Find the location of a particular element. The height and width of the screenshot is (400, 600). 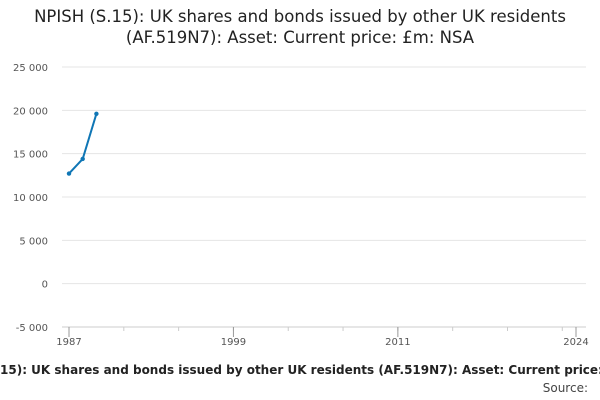

series-layer is located at coordinates (82, 143).